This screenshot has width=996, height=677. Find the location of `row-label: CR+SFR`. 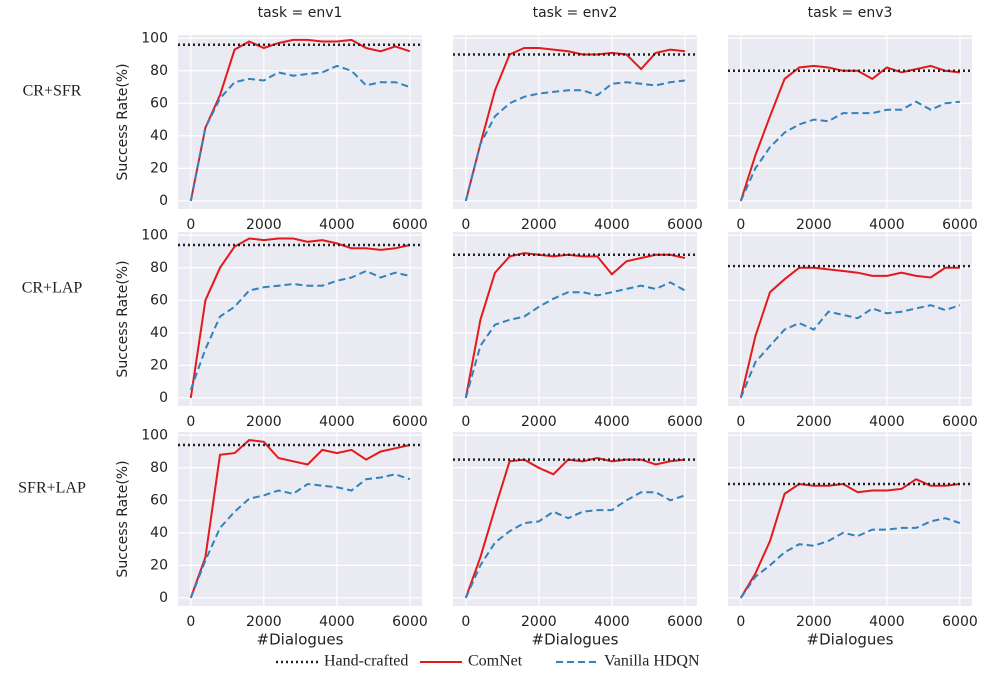

row-label: CR+SFR is located at coordinates (52, 91).